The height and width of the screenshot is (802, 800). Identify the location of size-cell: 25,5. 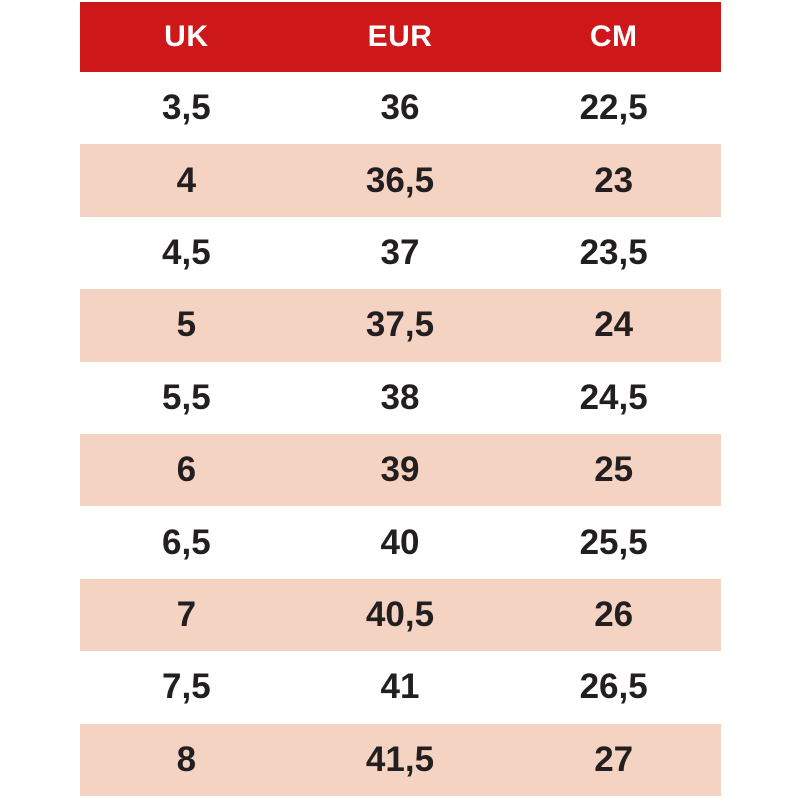
(613, 542).